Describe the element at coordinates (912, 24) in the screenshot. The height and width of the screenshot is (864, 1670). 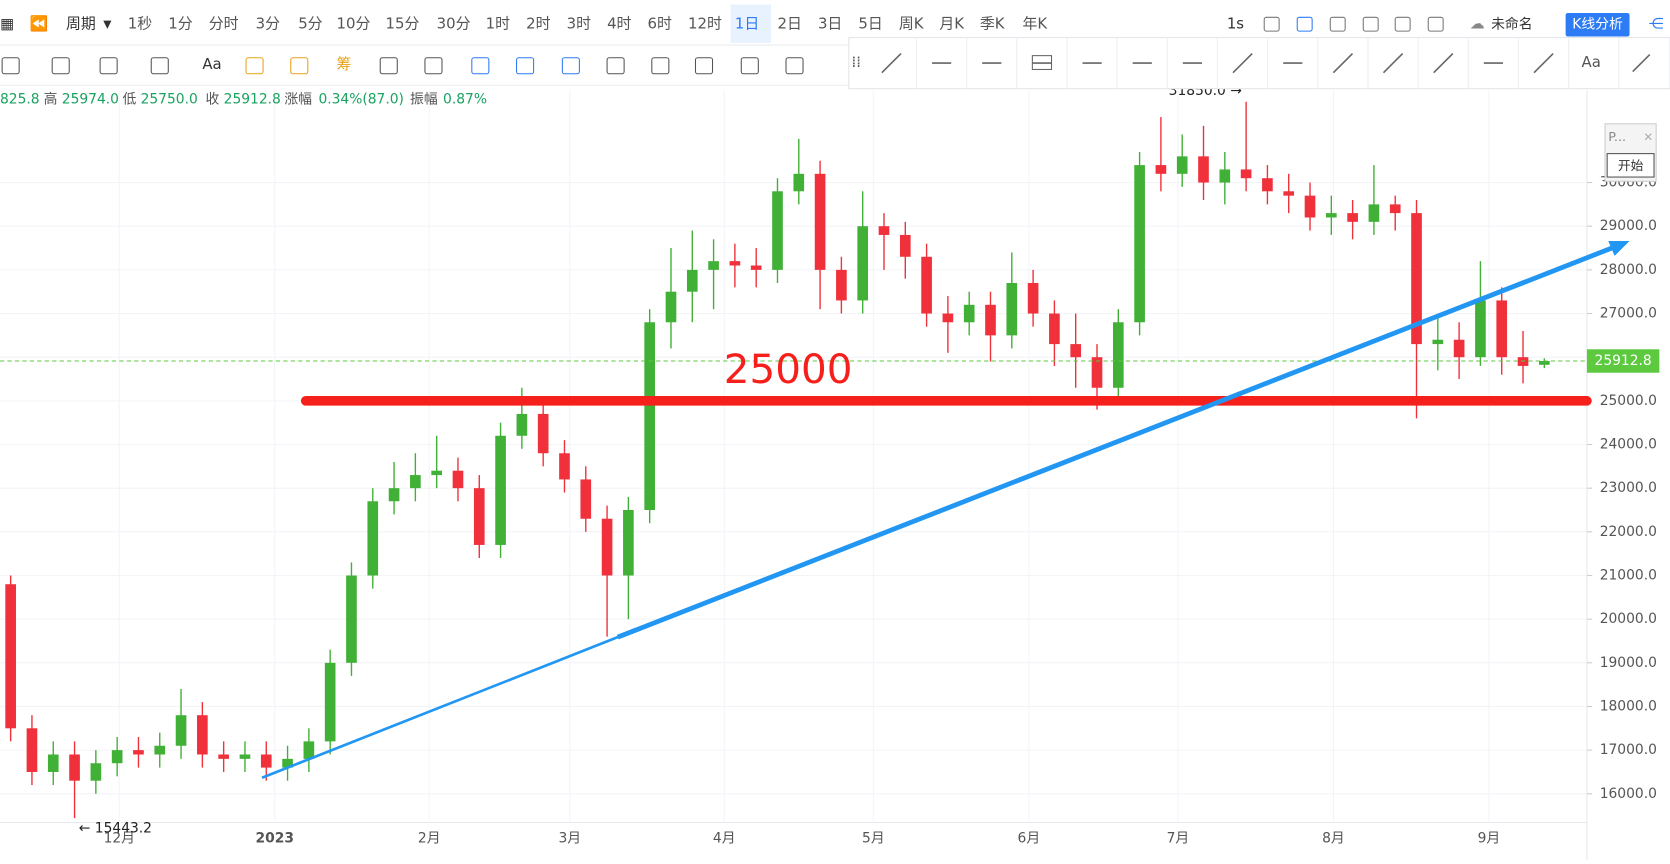
I see `interval: 周K` at that location.